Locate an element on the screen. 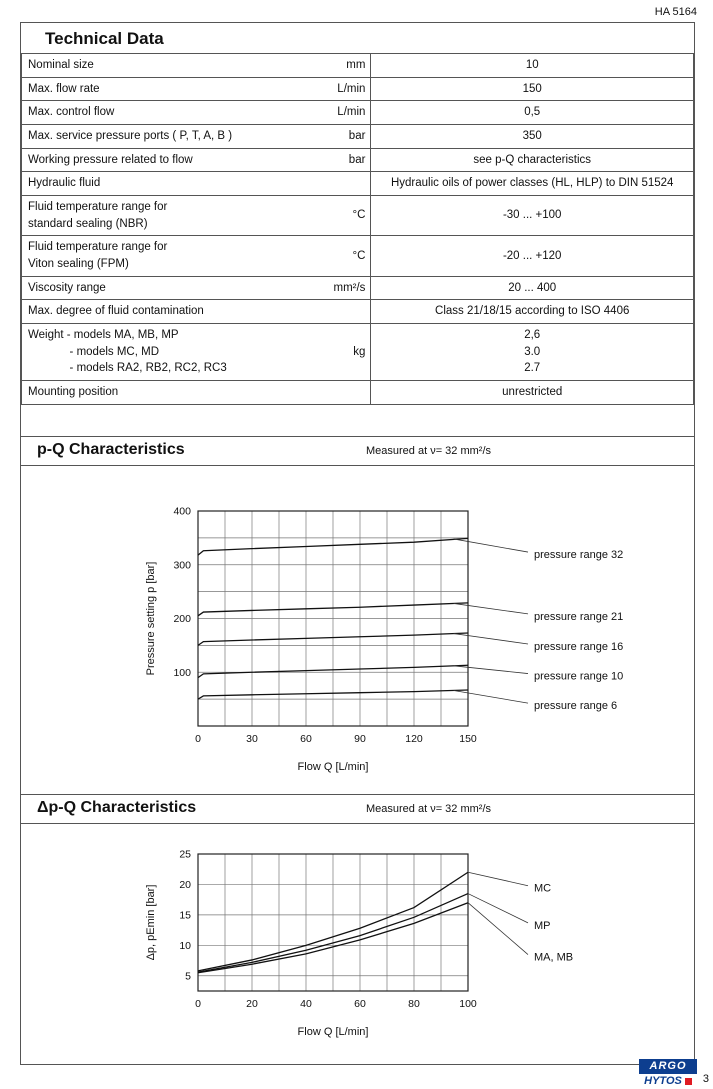 Image resolution: width=713 pixels, height=1089 pixels. param-cell: Max. flow rate is located at coordinates (169, 89).